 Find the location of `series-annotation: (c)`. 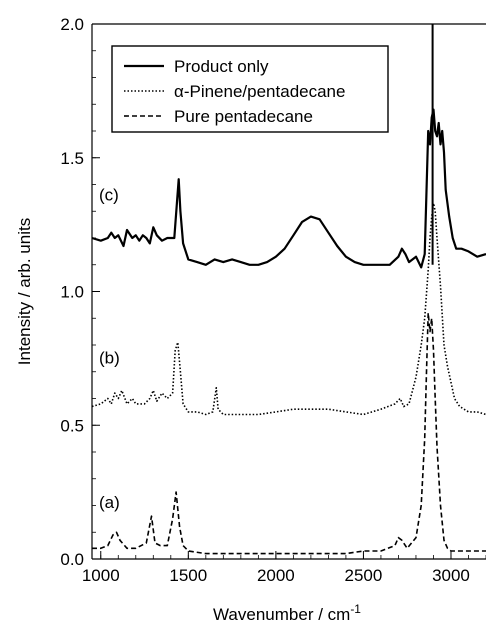

series-annotation: (c) is located at coordinates (109, 195).